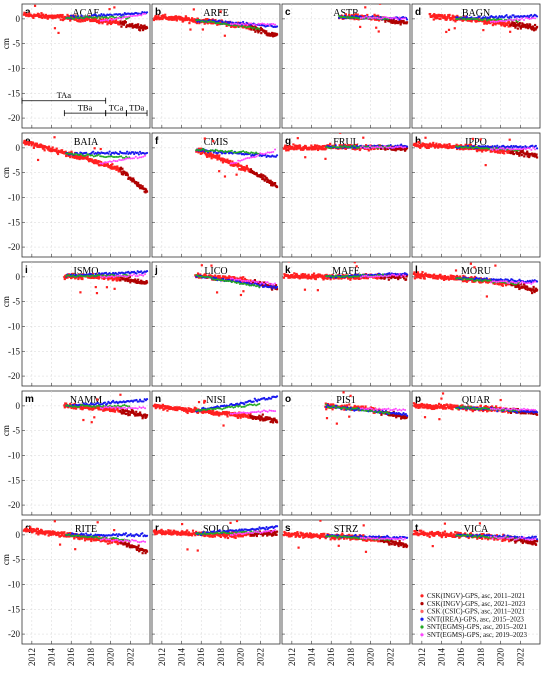 The image size is (550, 675). I want to click on y-tick-label: -10, so click(14, 197).